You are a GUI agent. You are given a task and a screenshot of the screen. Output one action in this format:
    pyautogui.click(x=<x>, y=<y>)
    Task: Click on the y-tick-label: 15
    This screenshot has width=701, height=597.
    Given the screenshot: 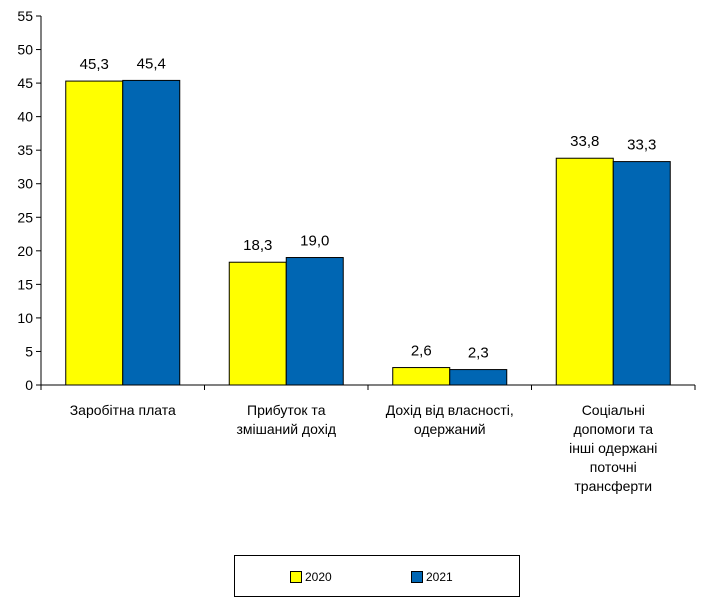 What is the action you would take?
    pyautogui.click(x=25, y=284)
    